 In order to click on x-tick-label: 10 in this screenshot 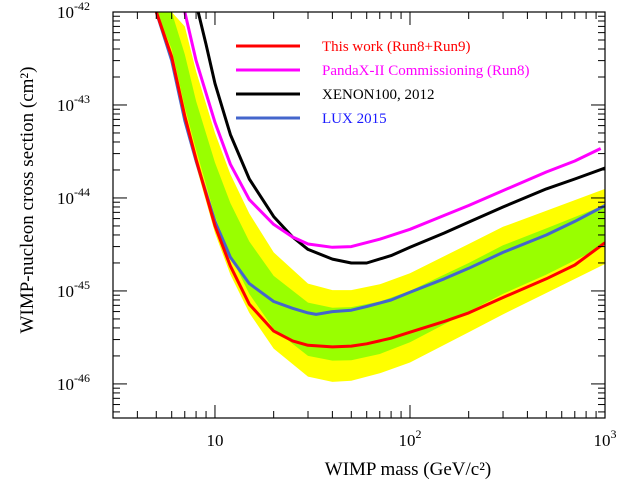, I will do `click(214, 440)`.